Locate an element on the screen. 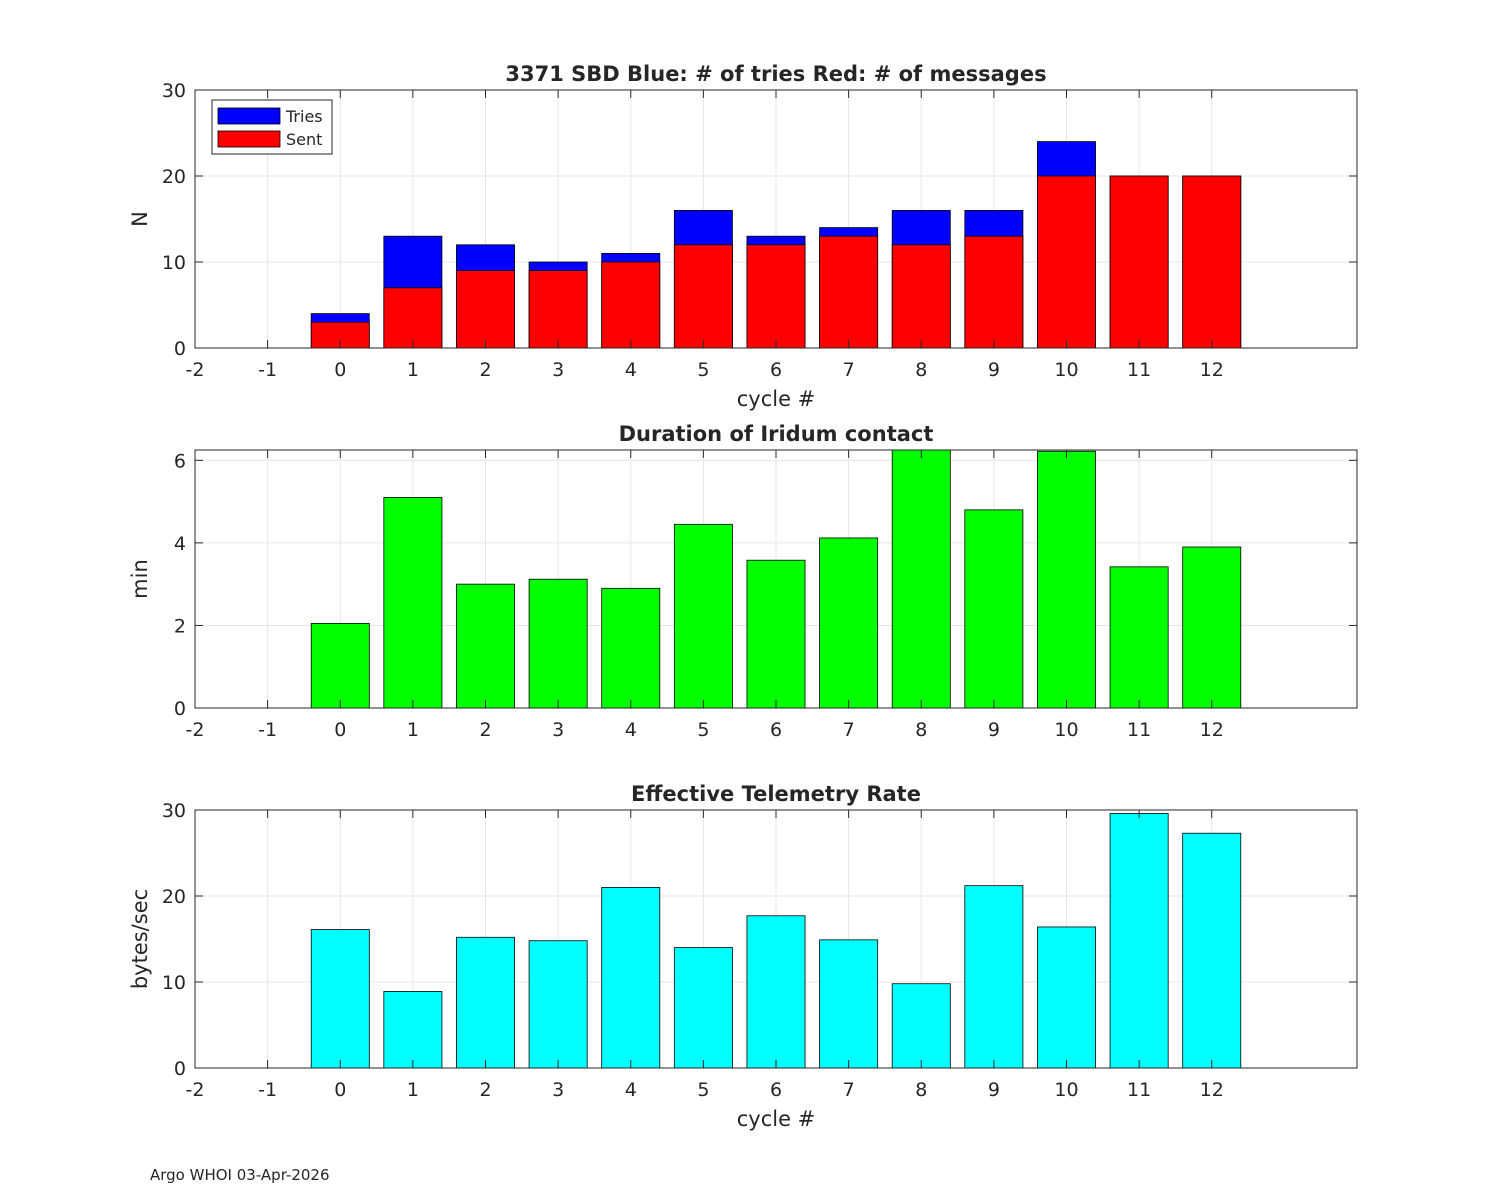 The width and height of the screenshot is (1500, 1200). y-axis-label: min is located at coordinates (140, 579).